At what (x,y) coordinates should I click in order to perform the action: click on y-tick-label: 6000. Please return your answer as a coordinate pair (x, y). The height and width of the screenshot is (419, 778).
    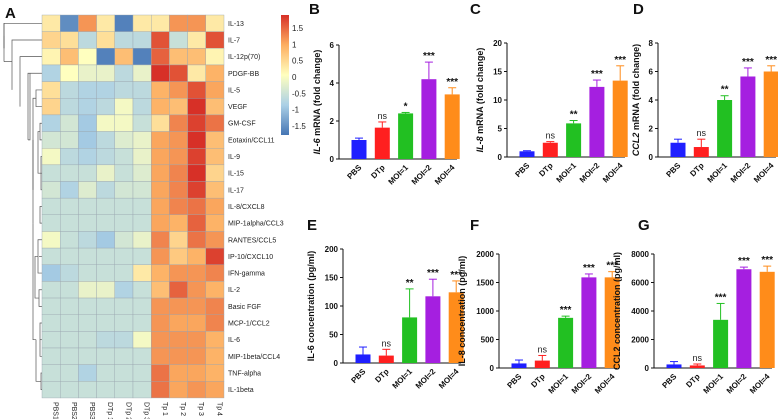
    Looking at the image, I should click on (640, 283).